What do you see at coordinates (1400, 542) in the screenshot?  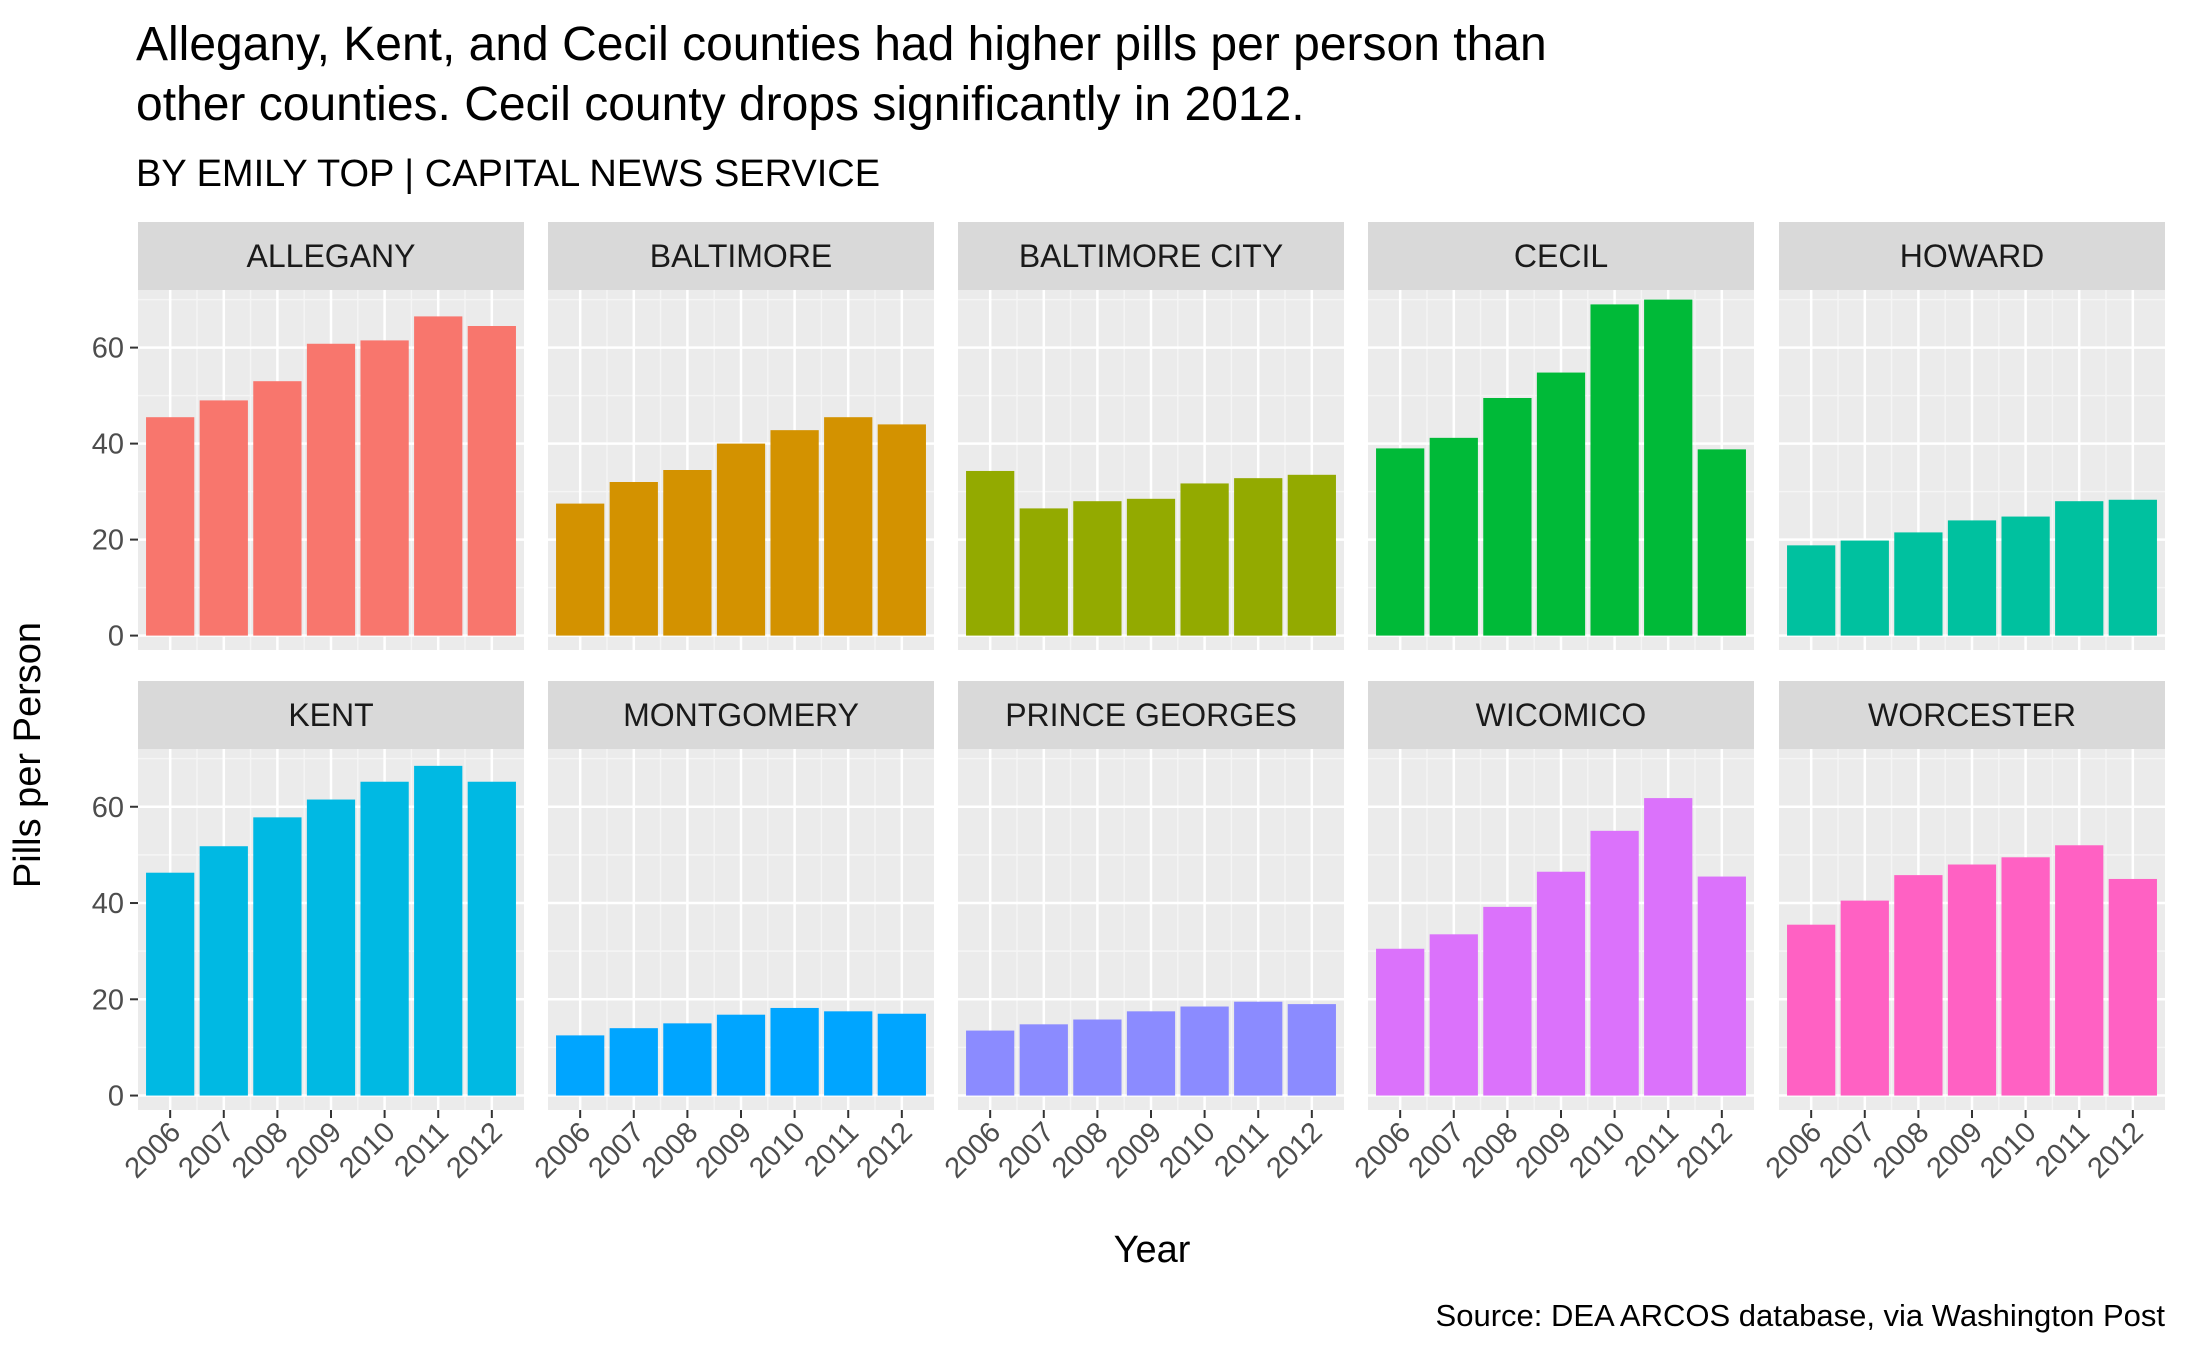 I see `bar-cecil-2006` at bounding box center [1400, 542].